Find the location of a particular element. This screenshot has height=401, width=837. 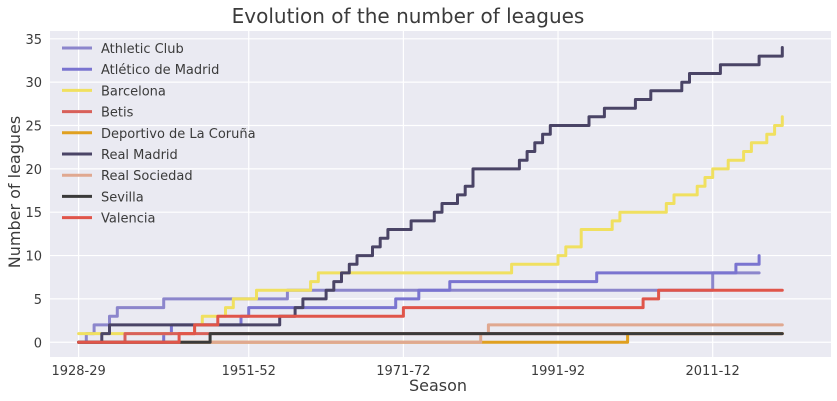

y-tick-label: 30 is located at coordinates (33, 83).